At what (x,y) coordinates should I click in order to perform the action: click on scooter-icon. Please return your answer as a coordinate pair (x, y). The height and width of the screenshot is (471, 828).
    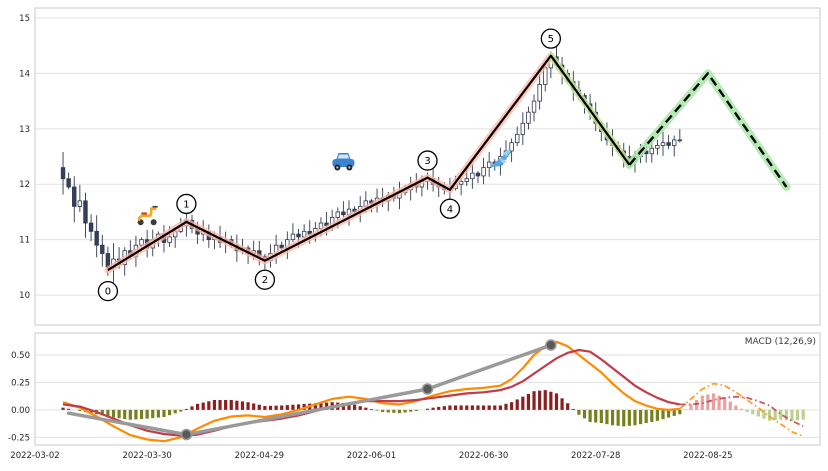
    Looking at the image, I should click on (147, 215).